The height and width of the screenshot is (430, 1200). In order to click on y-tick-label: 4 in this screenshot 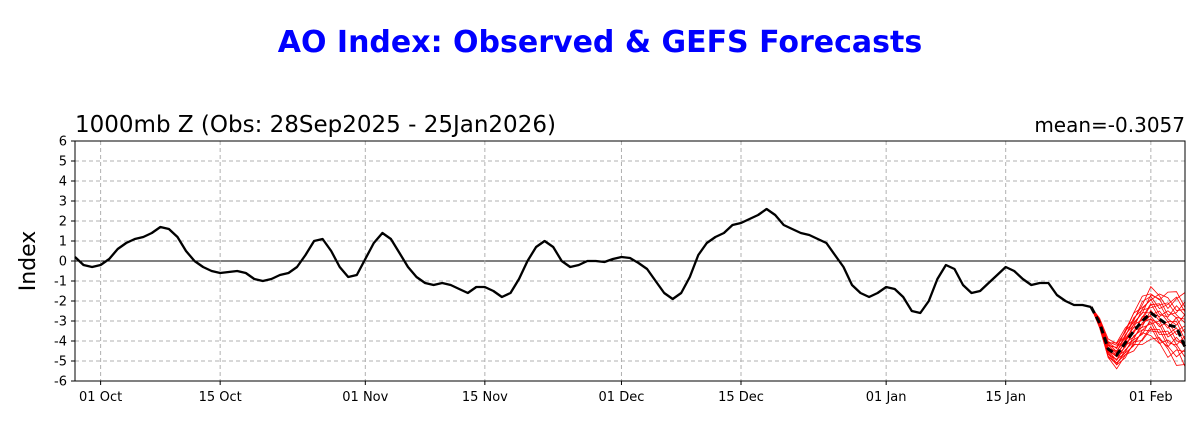, I will do `click(63, 182)`.